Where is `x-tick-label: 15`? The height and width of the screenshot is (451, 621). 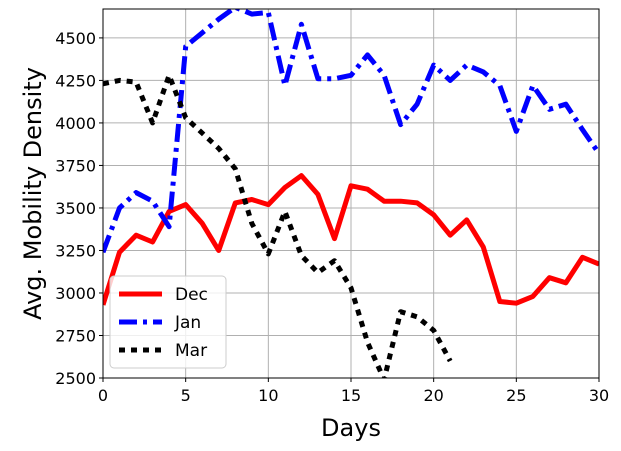 x-tick-label: 15 is located at coordinates (351, 395).